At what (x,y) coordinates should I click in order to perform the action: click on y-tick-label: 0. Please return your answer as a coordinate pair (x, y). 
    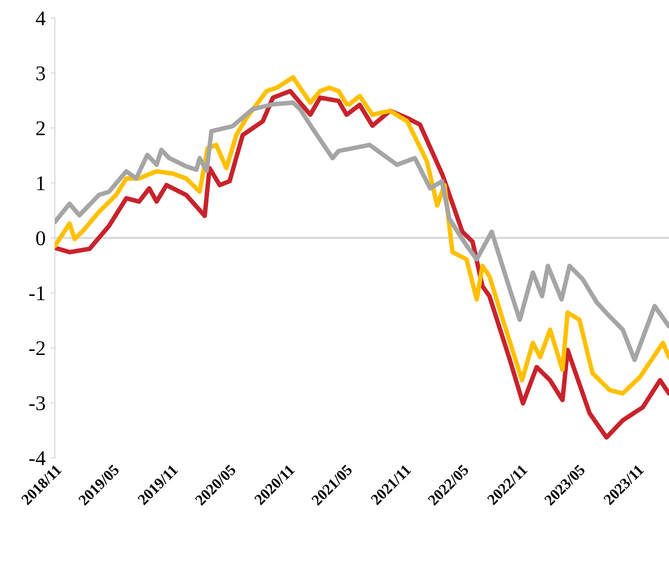
    Looking at the image, I should click on (41, 238).